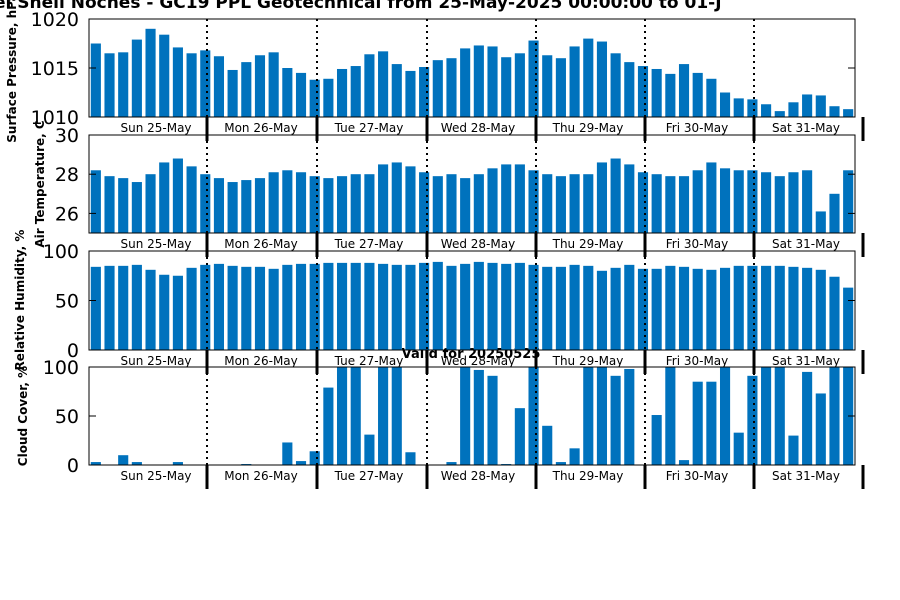 The height and width of the screenshot is (600, 900). I want to click on y-axis-label: Relative Humidity, %, so click(20, 300).